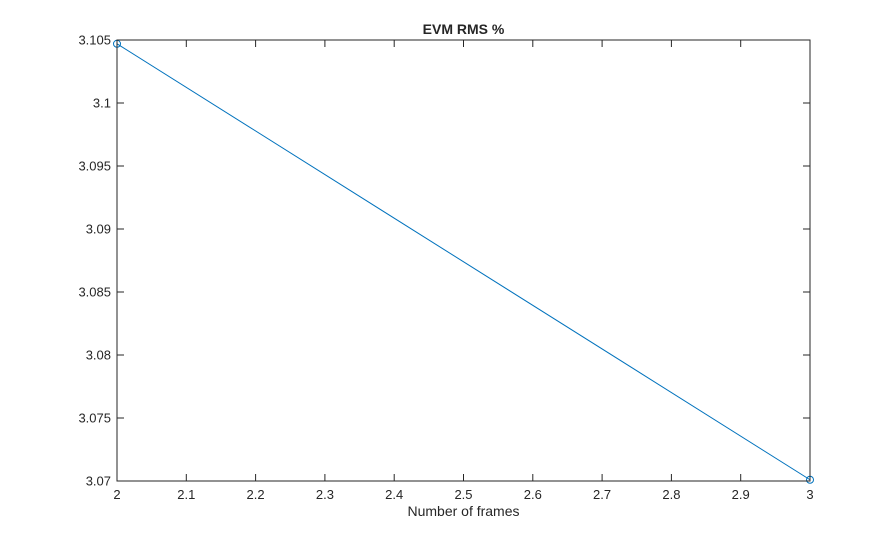 This screenshot has height=540, width=895. Describe the element at coordinates (94, 40) in the screenshot. I see `y-tick-label: 3.105` at that location.